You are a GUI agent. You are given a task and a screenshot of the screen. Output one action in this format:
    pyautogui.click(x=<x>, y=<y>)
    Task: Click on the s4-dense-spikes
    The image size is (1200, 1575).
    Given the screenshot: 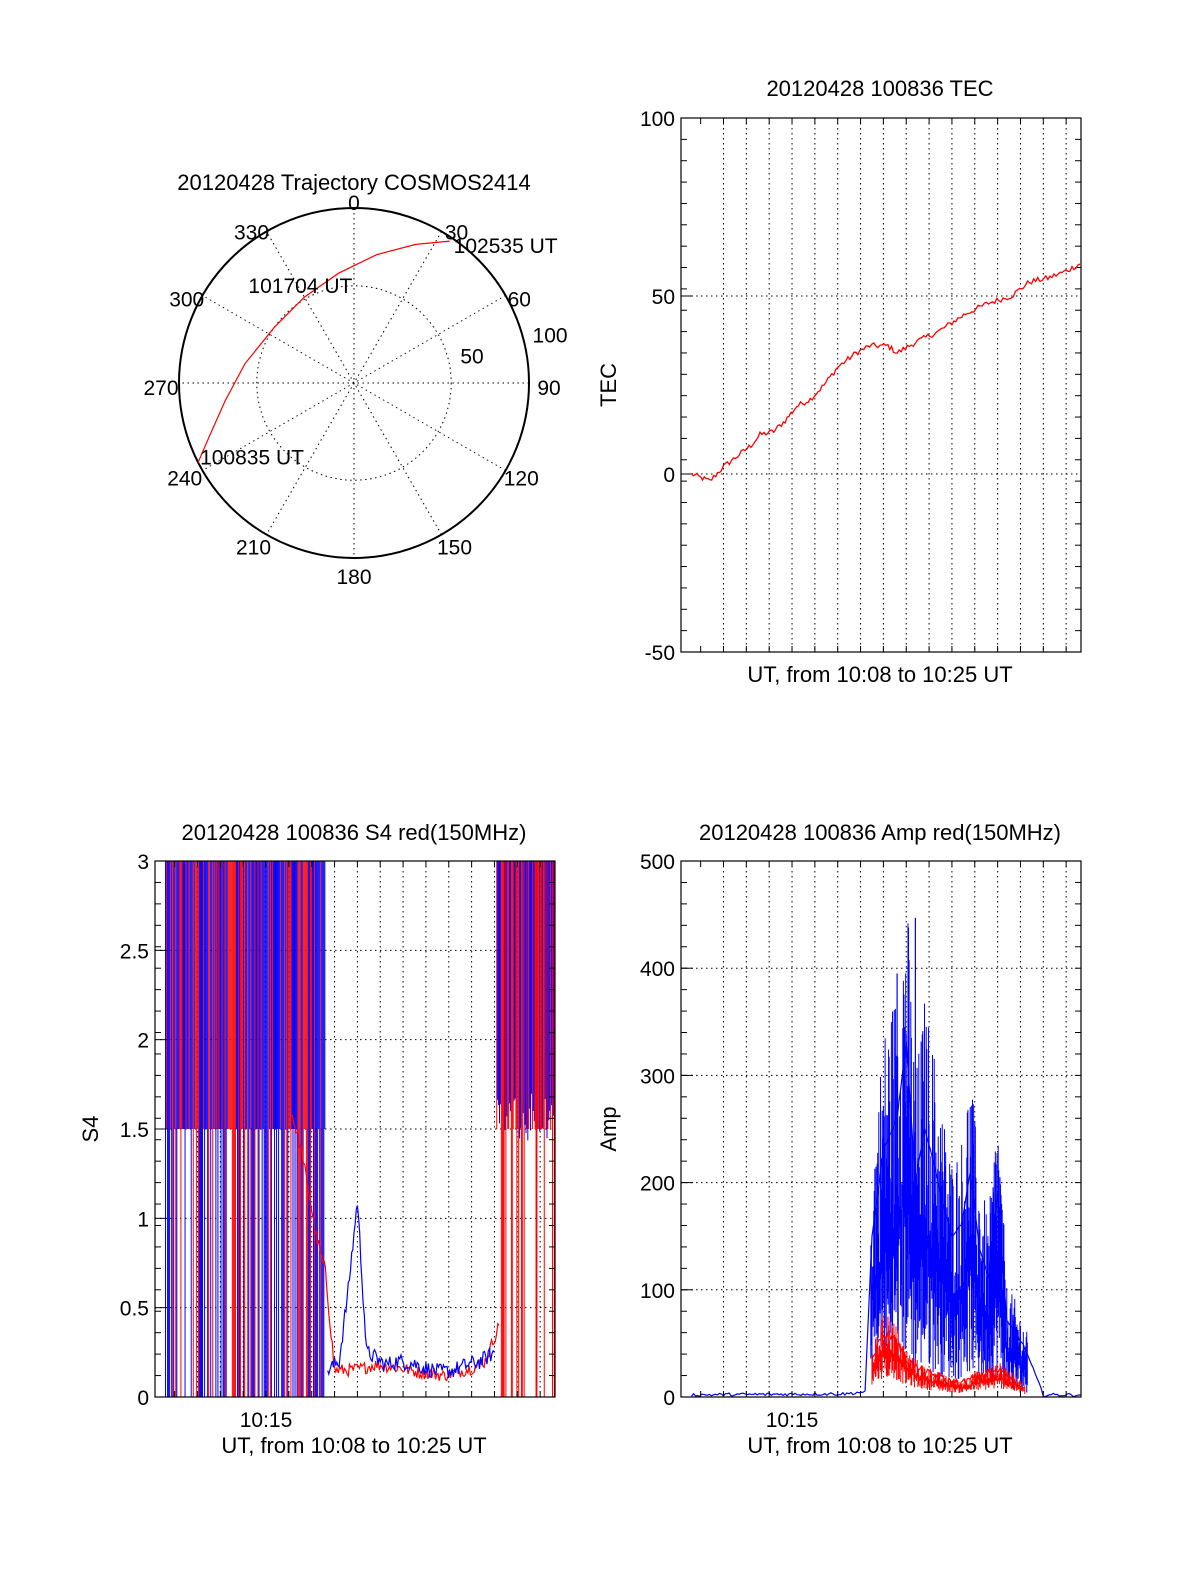 What is the action you would take?
    pyautogui.click(x=360, y=1129)
    